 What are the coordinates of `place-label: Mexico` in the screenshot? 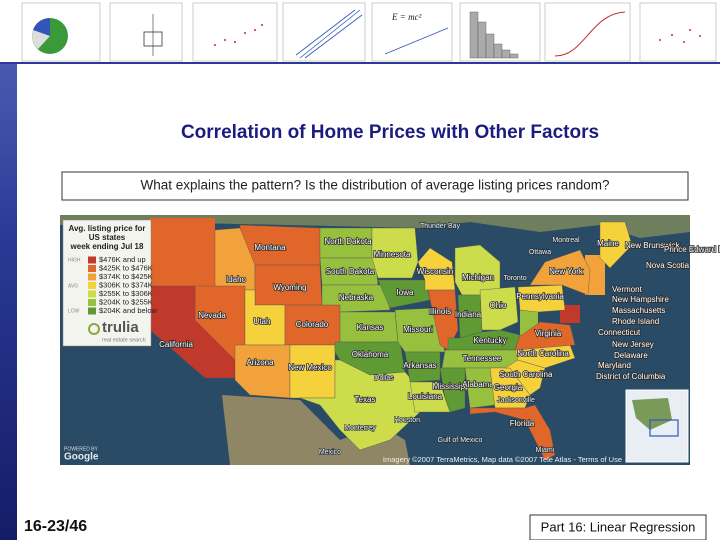 It's located at (330, 452).